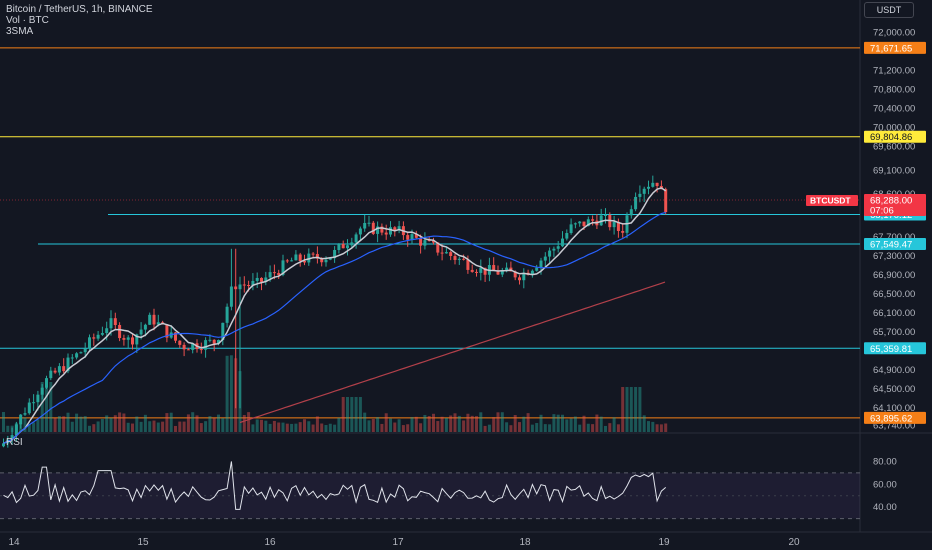 The height and width of the screenshot is (550, 932). I want to click on rsi-pane, so click(430, 490).